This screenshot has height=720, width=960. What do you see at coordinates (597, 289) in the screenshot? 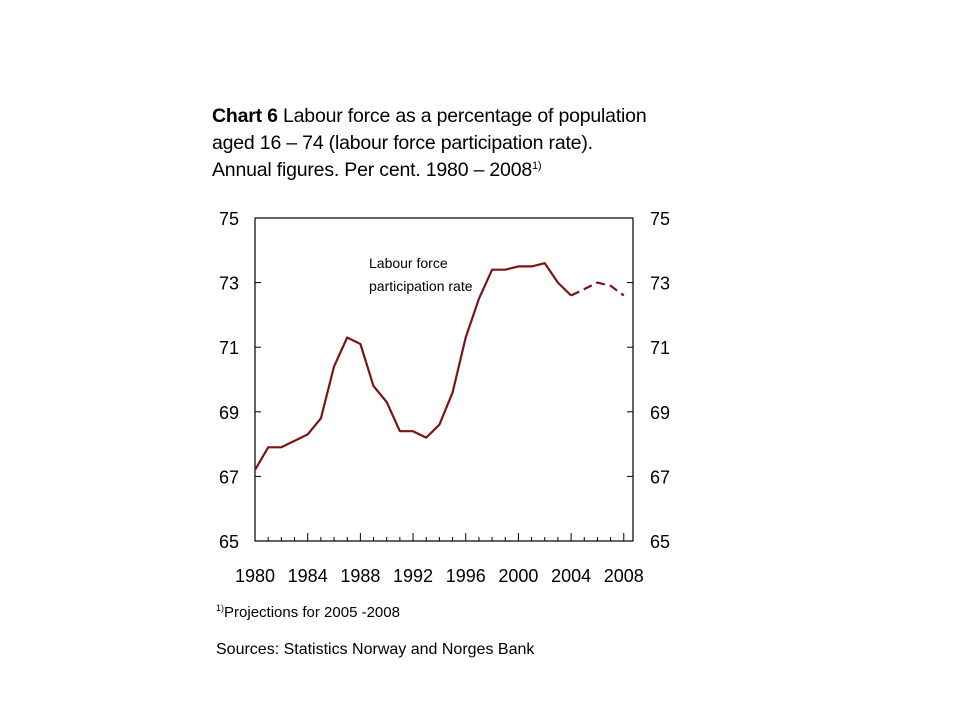
I see `series-line-projection` at bounding box center [597, 289].